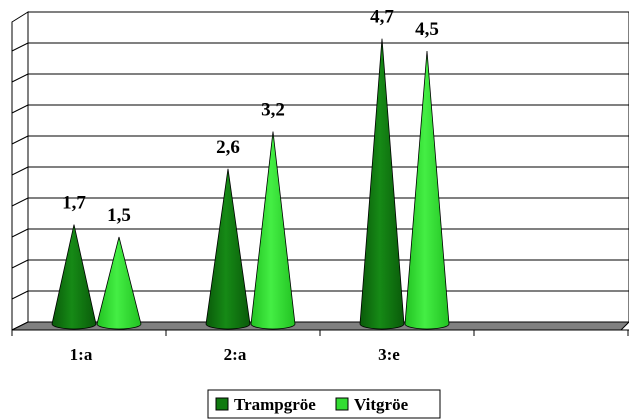 This screenshot has height=420, width=629. I want to click on data-label: 1,7, so click(74, 203).